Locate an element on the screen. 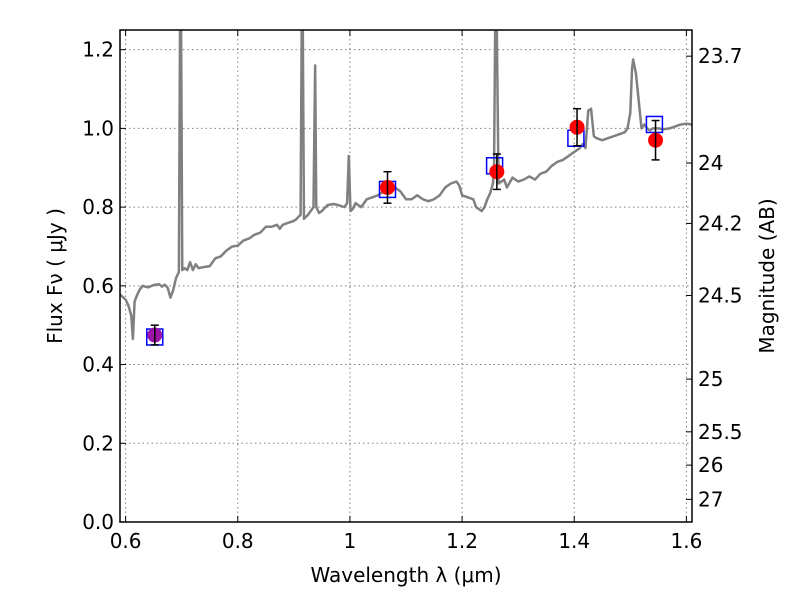 This screenshot has height=600, width=800. x-tick-label: 1.4 is located at coordinates (574, 541).